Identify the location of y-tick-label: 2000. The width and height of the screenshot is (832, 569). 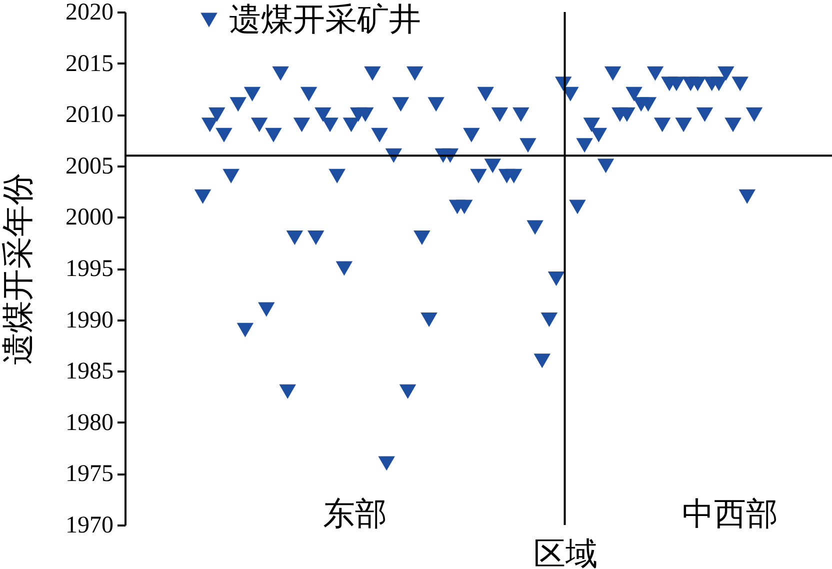
(90, 217).